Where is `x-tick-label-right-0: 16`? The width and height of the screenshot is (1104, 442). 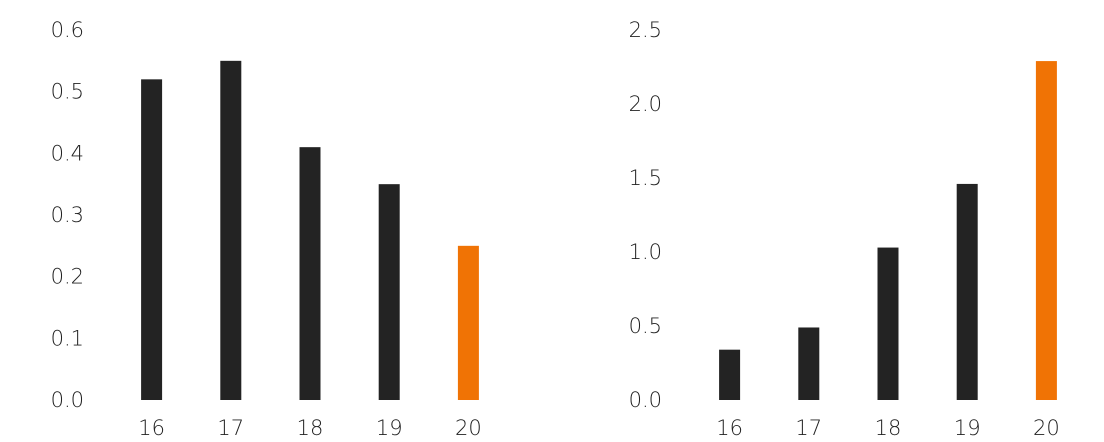
x-tick-label-right-0: 16 is located at coordinates (729, 428).